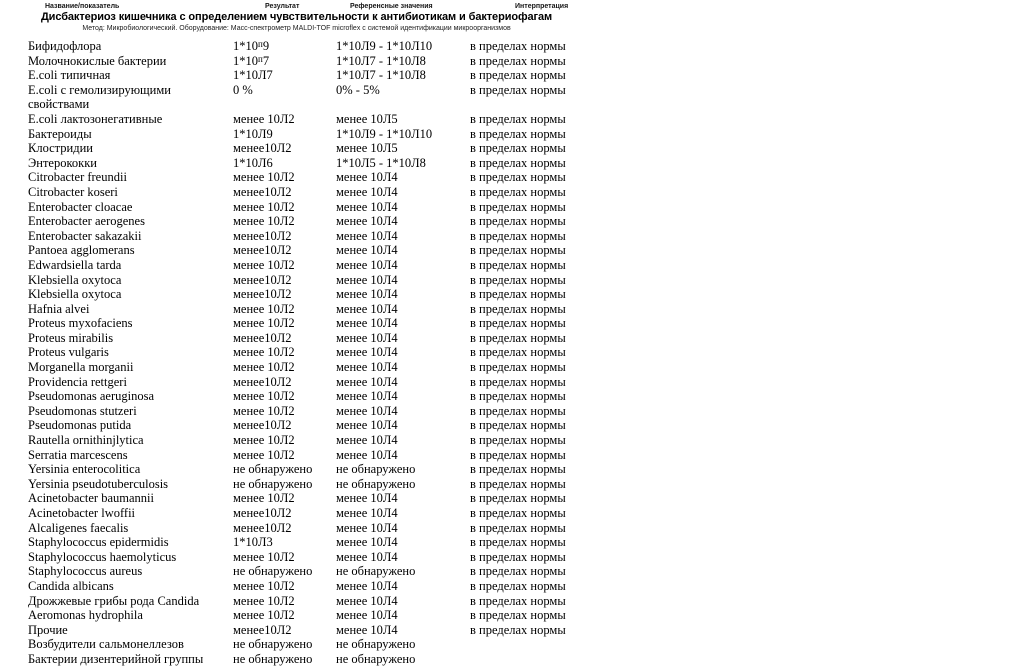 The height and width of the screenshot is (667, 1024). I want to click on result-value: 0 %, so click(243, 89).